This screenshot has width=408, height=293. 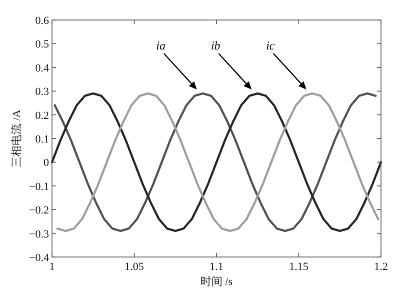 I want to click on x-tick-label: 1.1, so click(x=217, y=267).